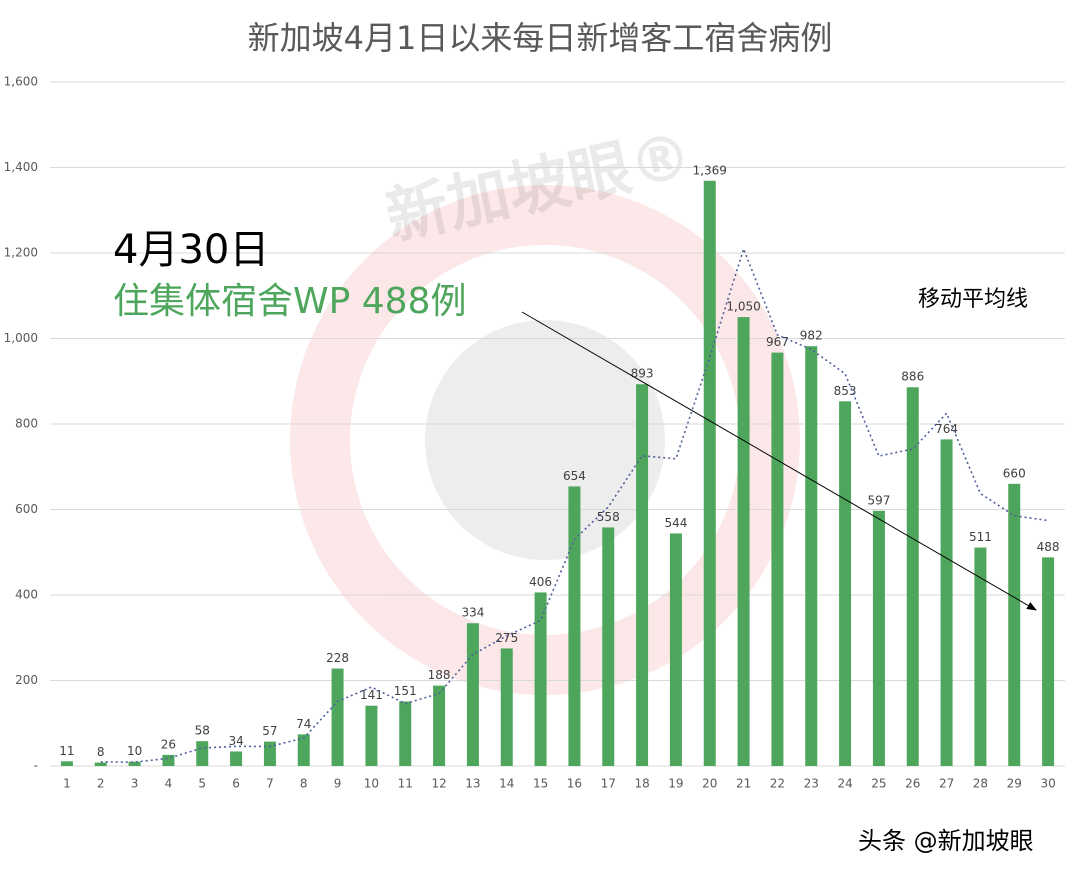  I want to click on chart-title: 新加坡4月1日以来每日新增客工宿舍病例, so click(540, 38).